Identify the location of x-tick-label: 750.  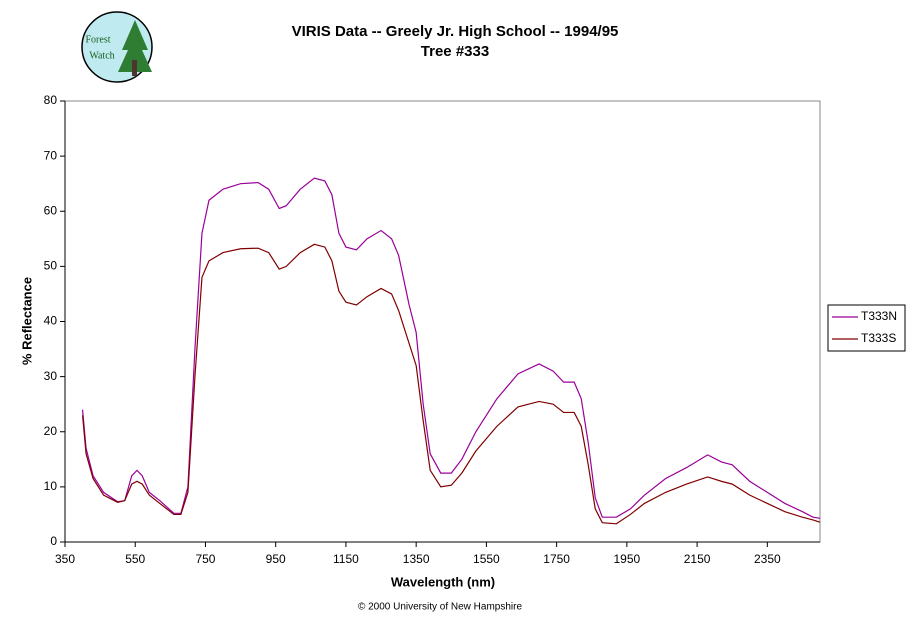
(205, 559).